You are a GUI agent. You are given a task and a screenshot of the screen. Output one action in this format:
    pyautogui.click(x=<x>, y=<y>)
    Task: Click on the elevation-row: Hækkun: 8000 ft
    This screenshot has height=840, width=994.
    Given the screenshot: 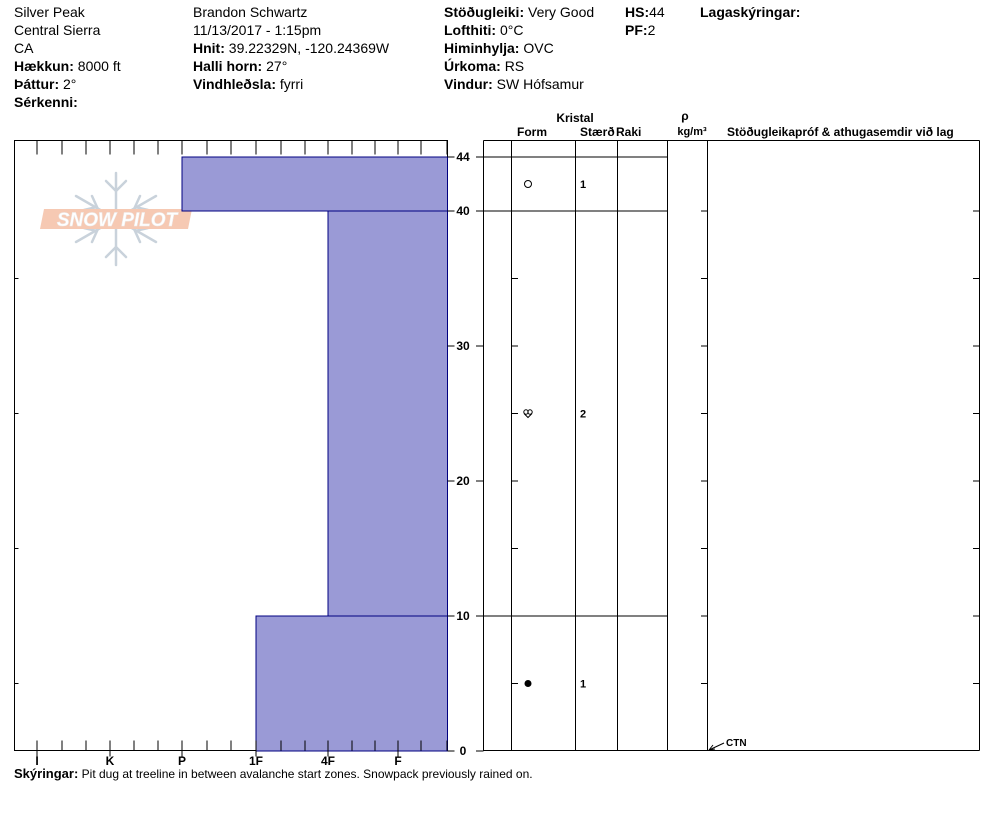 What is the action you would take?
    pyautogui.click(x=67, y=66)
    